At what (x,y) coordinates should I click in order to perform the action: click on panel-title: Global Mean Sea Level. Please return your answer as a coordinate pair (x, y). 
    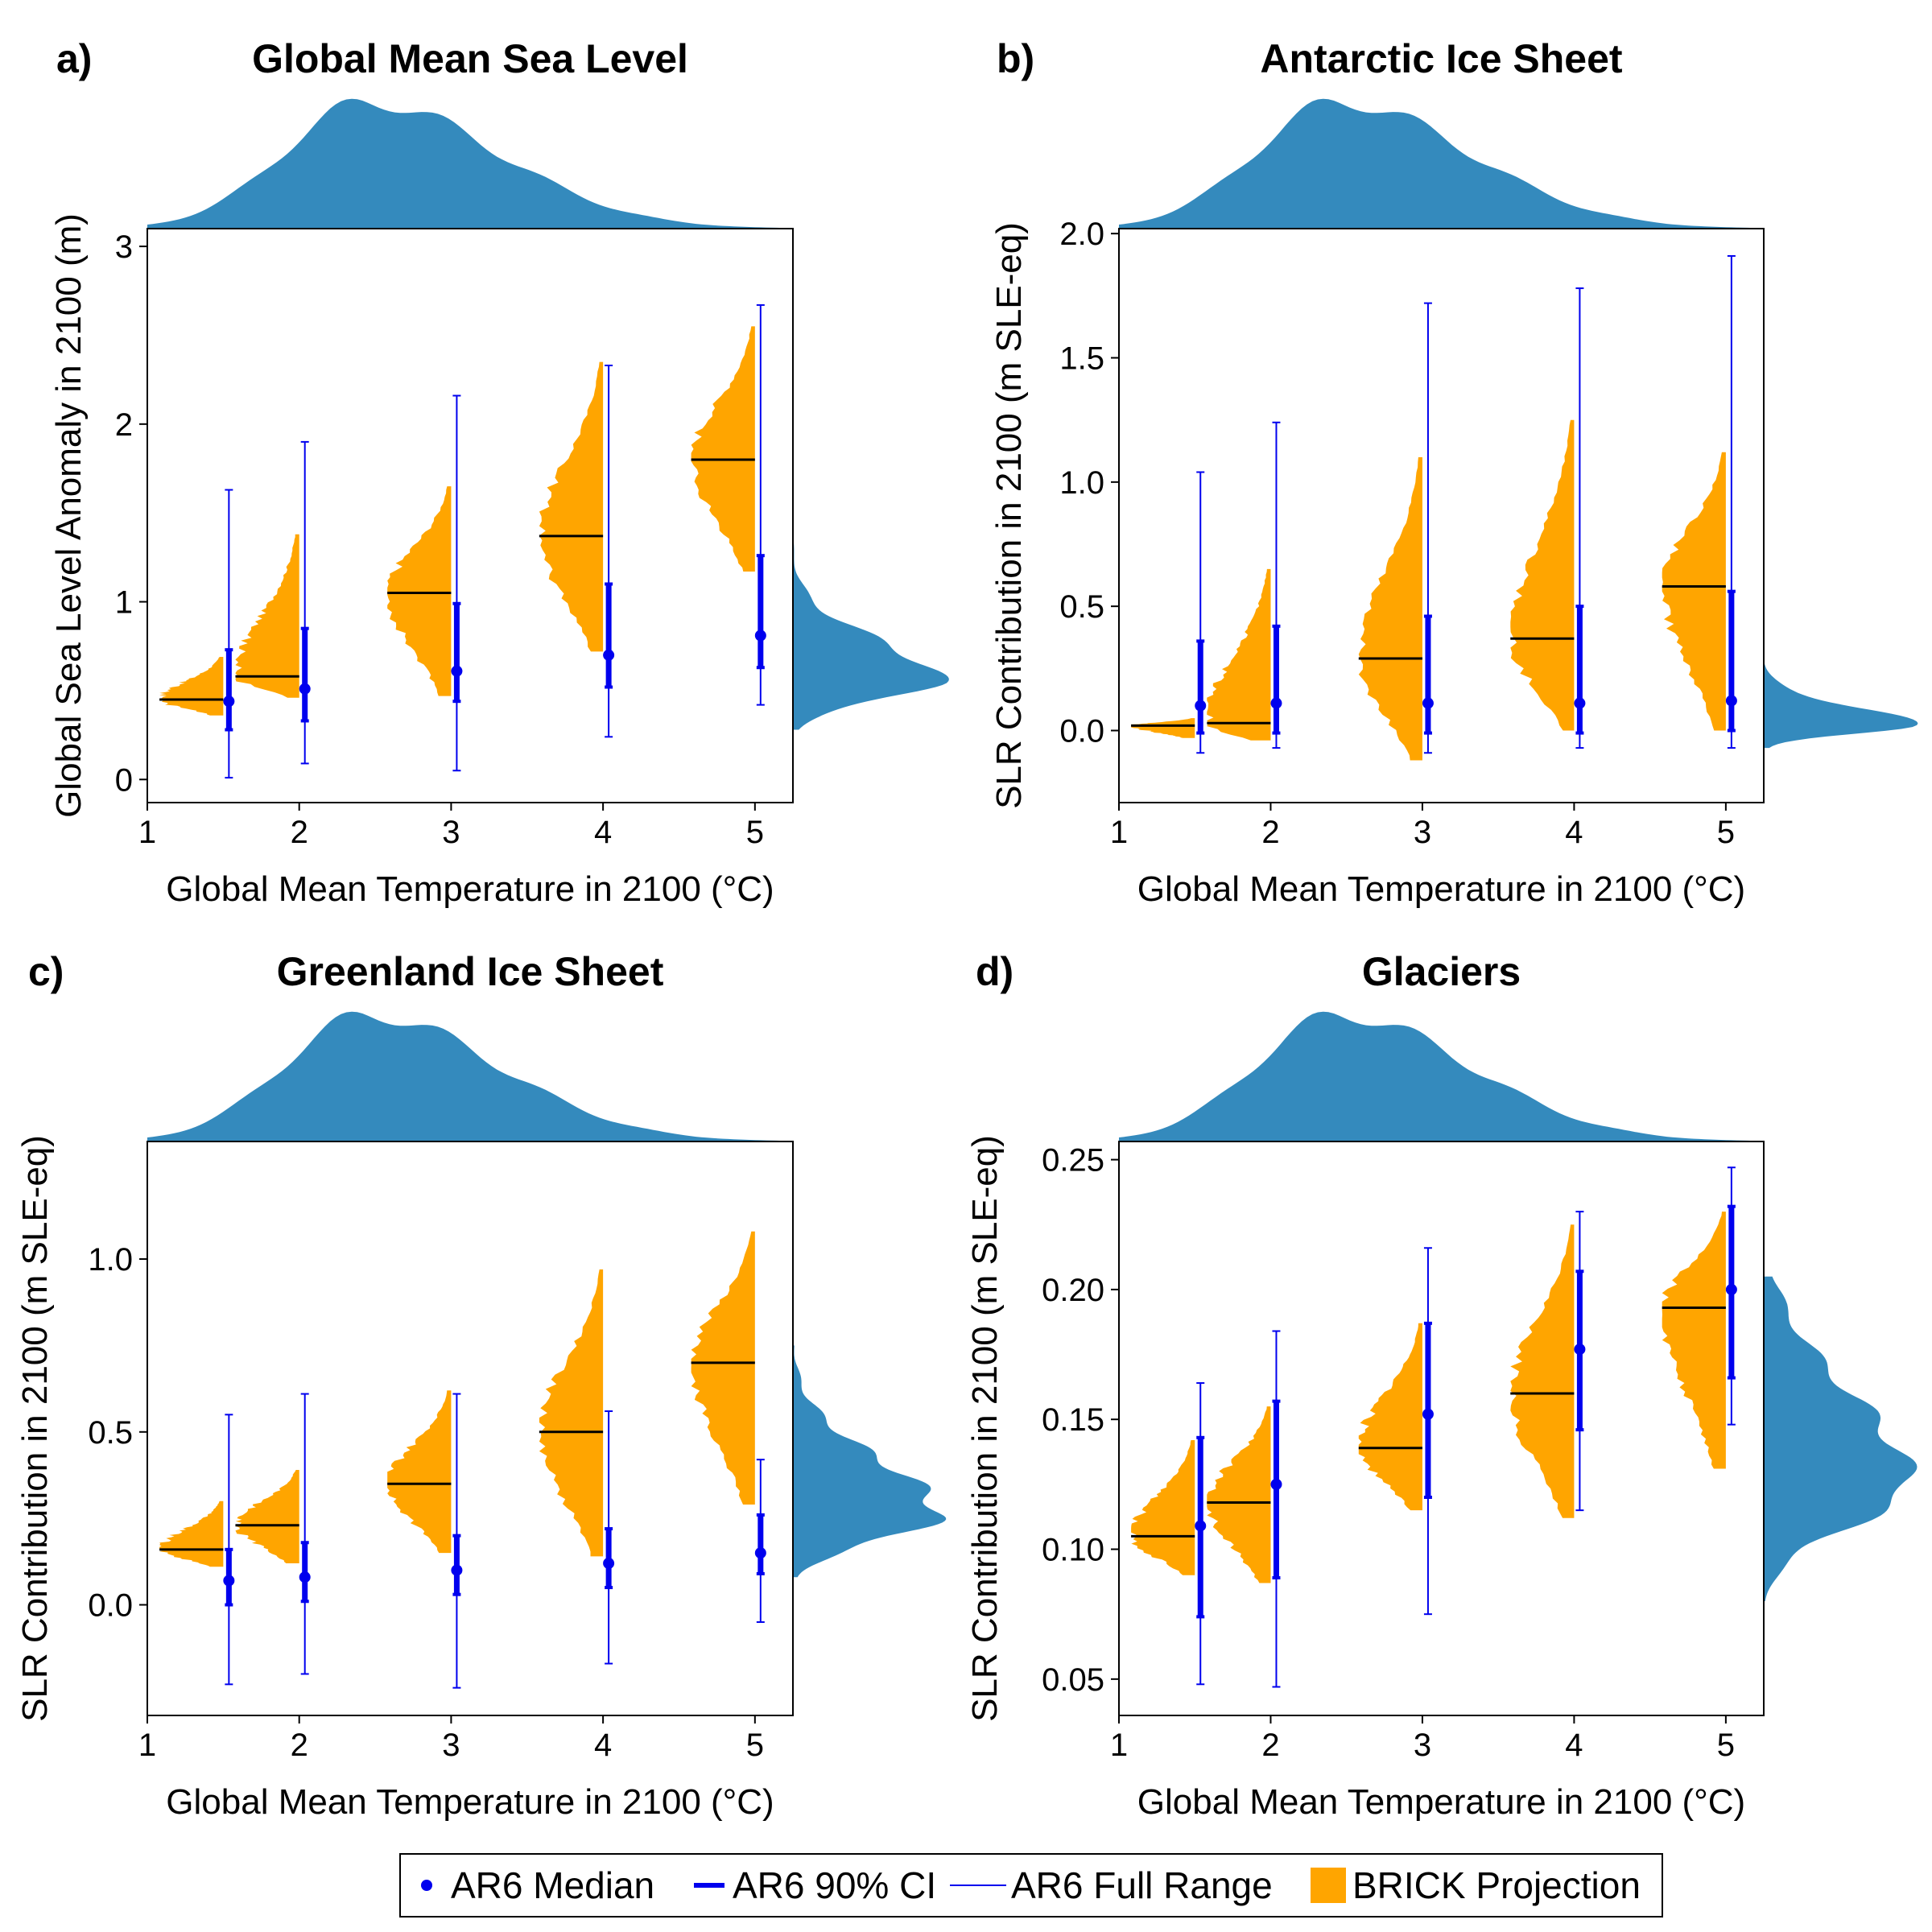
    Looking at the image, I should click on (470, 58).